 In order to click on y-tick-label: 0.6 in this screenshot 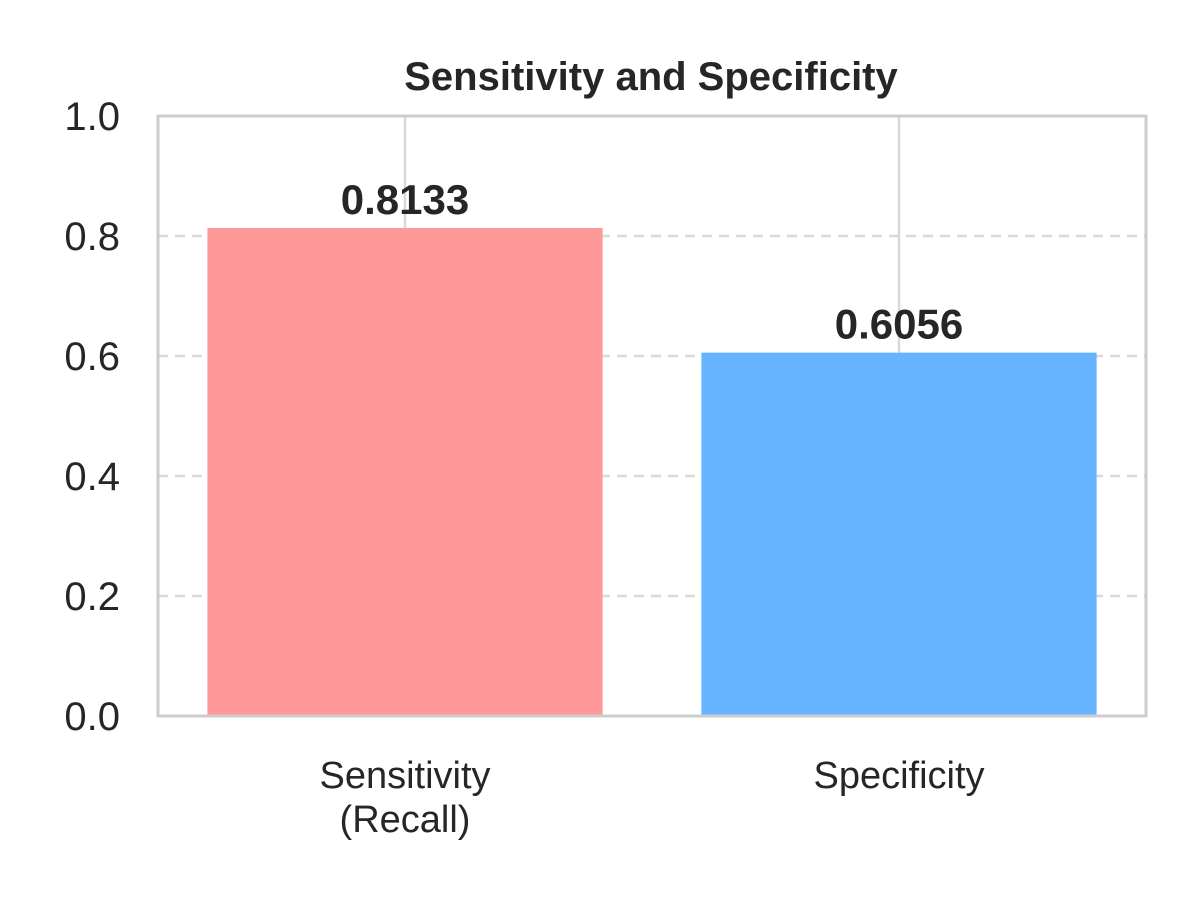, I will do `click(92, 357)`.